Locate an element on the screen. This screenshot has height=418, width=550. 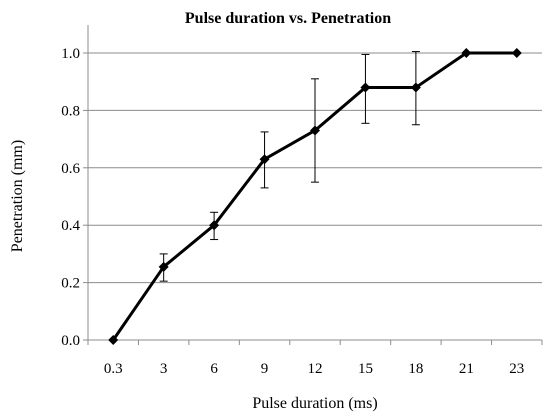
y-tick-label: 0.2 is located at coordinates (70, 284).